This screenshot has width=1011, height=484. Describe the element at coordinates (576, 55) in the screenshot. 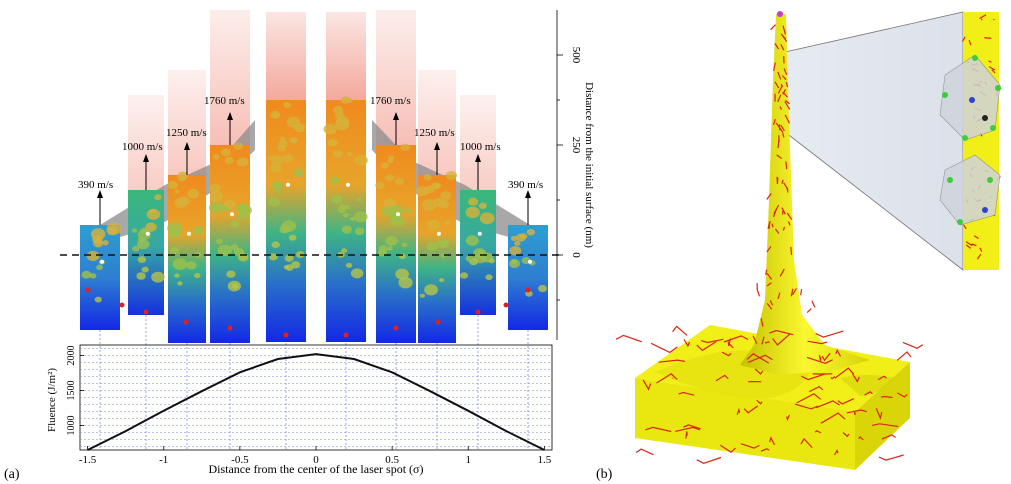

I see `right-axis-tick: 500` at that location.